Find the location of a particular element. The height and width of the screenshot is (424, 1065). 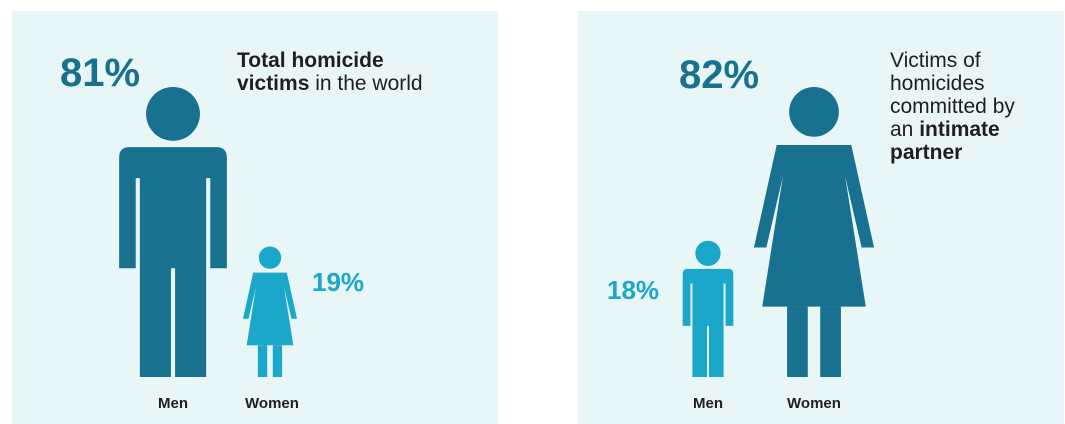

chart-title-line: an intimate is located at coordinates (975, 129).